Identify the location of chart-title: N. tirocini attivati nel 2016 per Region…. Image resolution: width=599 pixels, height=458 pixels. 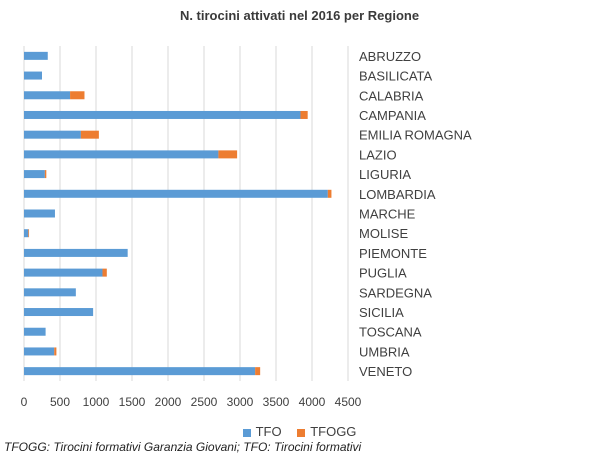
(299, 15).